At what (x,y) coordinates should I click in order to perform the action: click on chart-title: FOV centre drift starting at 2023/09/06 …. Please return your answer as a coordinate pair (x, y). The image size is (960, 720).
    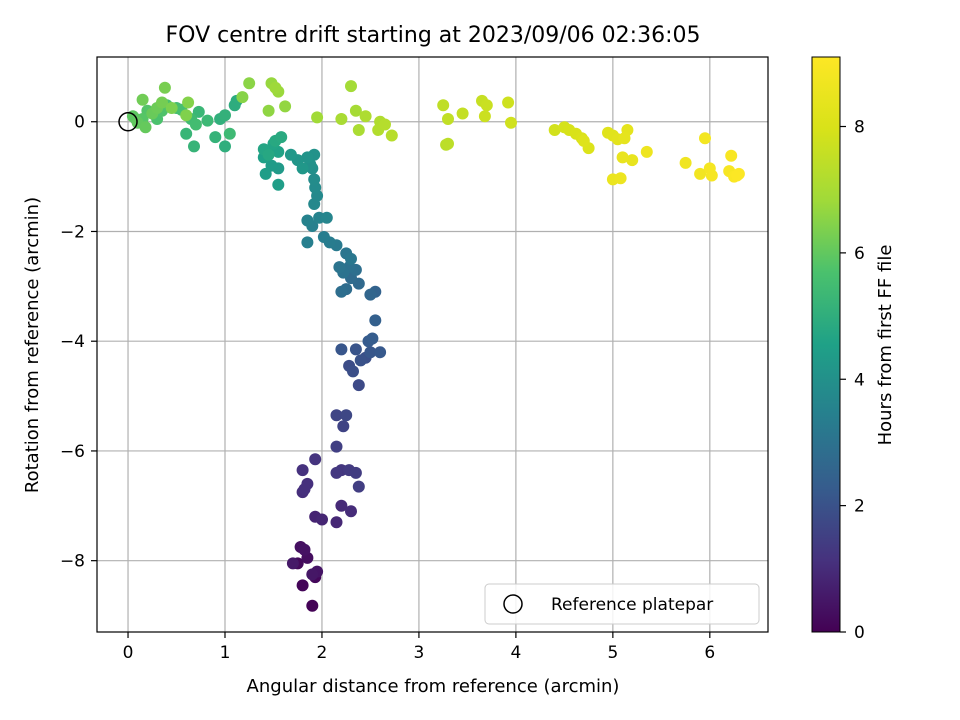
    Looking at the image, I should click on (433, 35).